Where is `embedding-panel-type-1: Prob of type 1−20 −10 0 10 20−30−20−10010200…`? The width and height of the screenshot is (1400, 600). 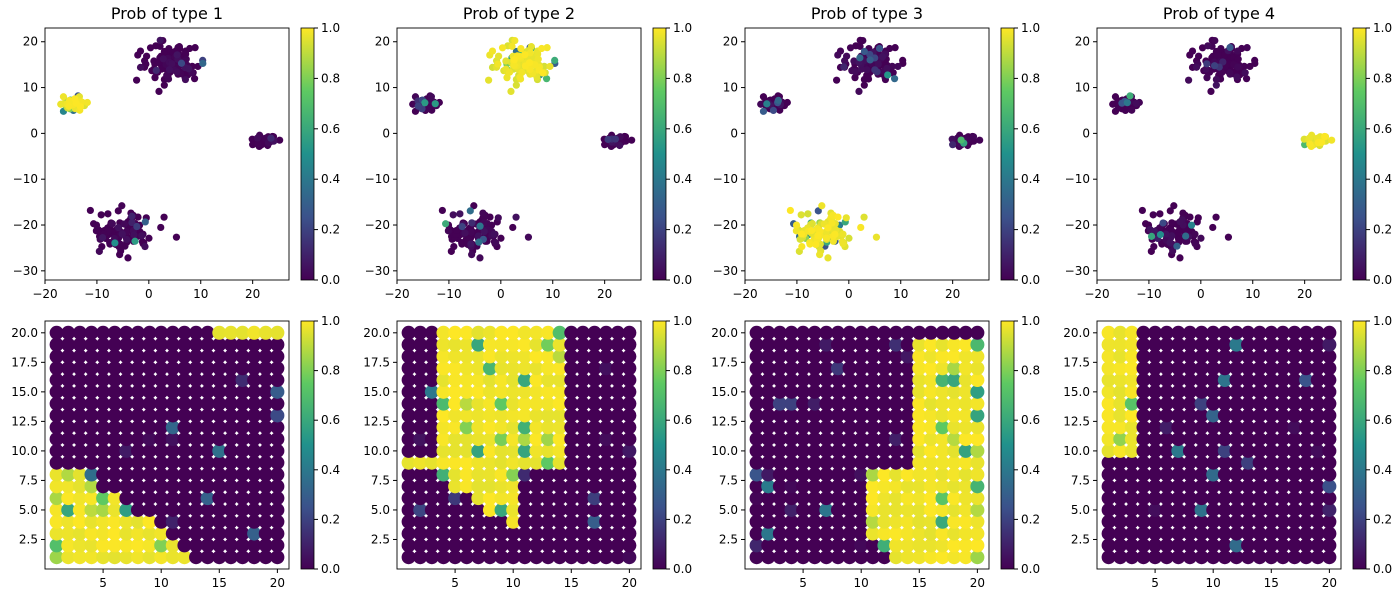
embedding-panel-type-1: Prob of type 1−20 −10 0 10 20−30−20−10010200… is located at coordinates (176, 152).